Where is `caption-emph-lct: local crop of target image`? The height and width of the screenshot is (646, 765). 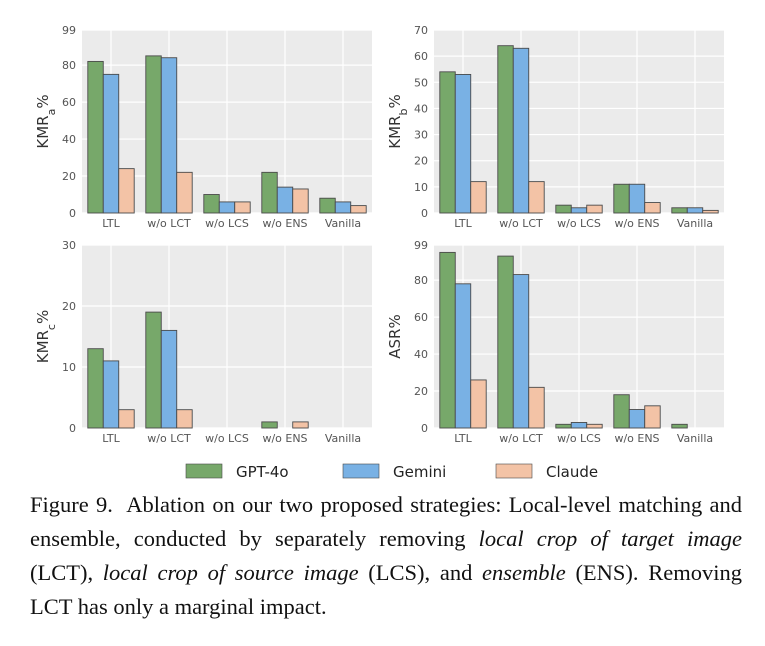 caption-emph-lct: local crop of target image is located at coordinates (610, 538).